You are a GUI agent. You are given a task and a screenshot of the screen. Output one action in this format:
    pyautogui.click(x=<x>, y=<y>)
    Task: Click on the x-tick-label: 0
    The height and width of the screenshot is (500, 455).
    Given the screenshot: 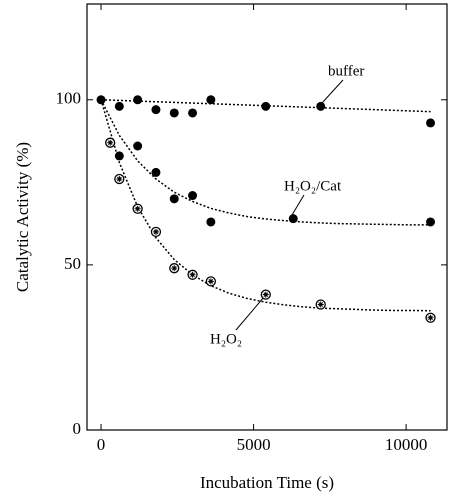 What is the action you would take?
    pyautogui.click(x=101, y=444)
    